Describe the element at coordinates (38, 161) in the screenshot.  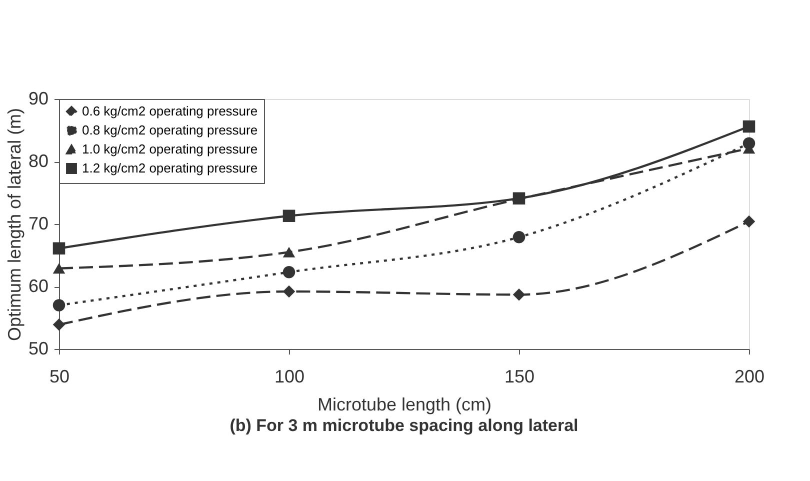
I see `y-tick-label: 80` at that location.